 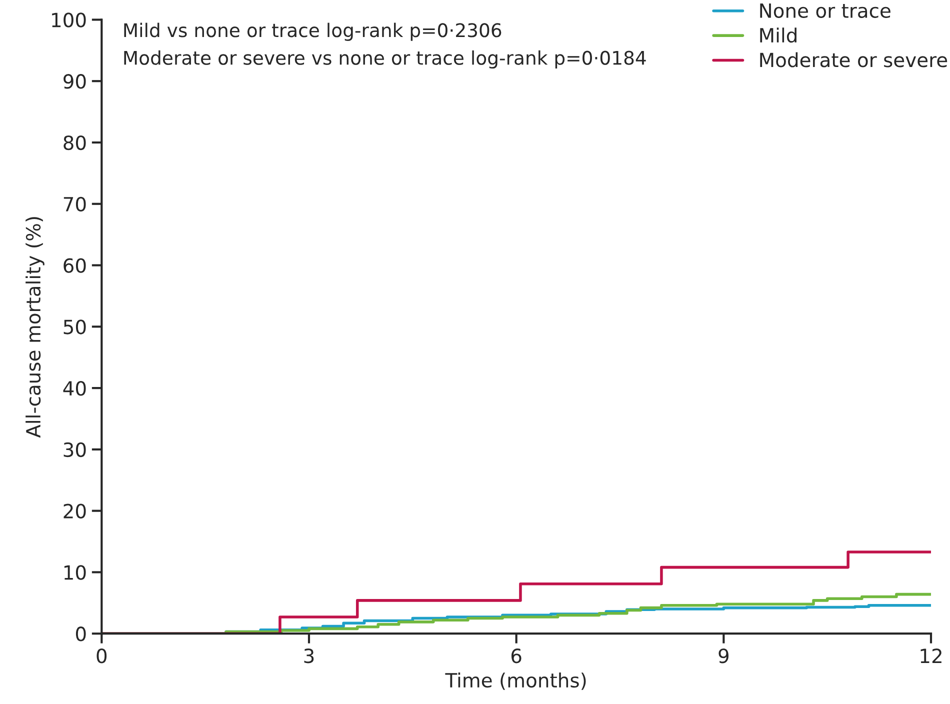 I want to click on legend-label: None or trace, so click(x=825, y=11).